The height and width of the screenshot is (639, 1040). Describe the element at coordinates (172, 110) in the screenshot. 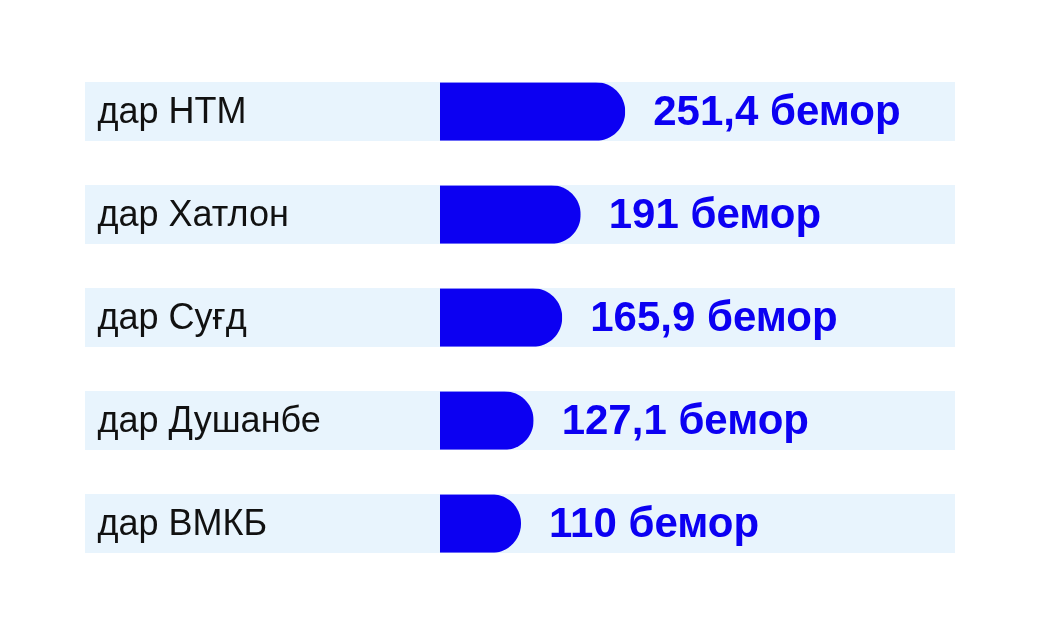

I see `y-tick-label: дар НТМ` at that location.